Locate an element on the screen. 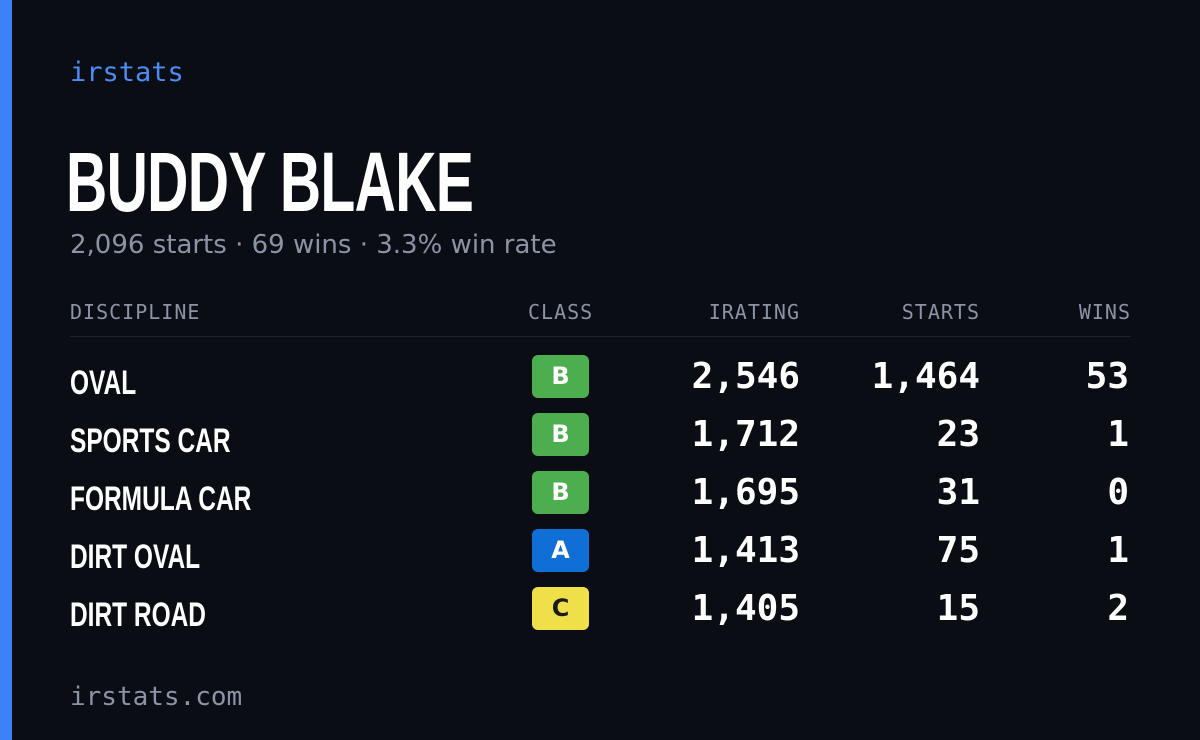  irating-value: 1,712 is located at coordinates (745, 434).